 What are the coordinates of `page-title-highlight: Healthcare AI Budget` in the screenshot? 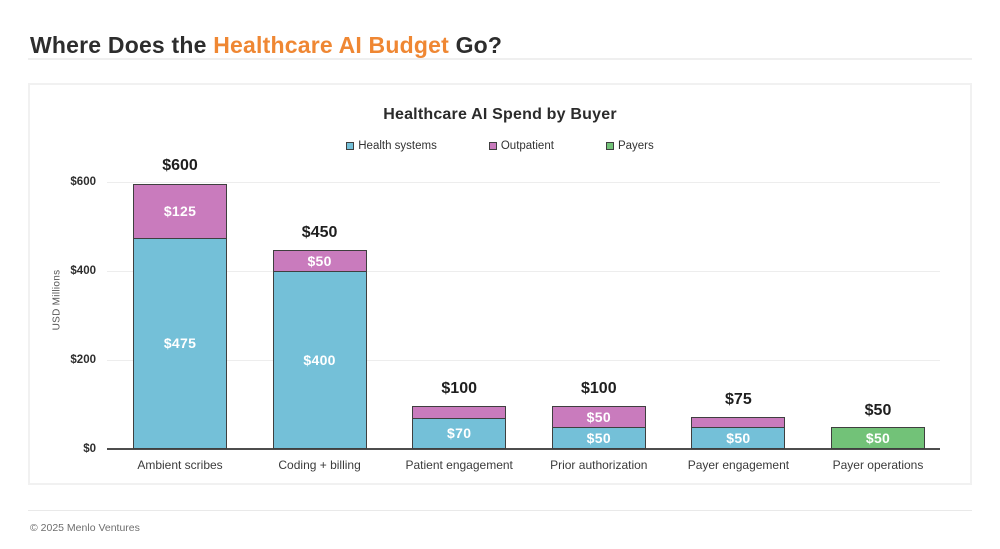 It's located at (331, 45).